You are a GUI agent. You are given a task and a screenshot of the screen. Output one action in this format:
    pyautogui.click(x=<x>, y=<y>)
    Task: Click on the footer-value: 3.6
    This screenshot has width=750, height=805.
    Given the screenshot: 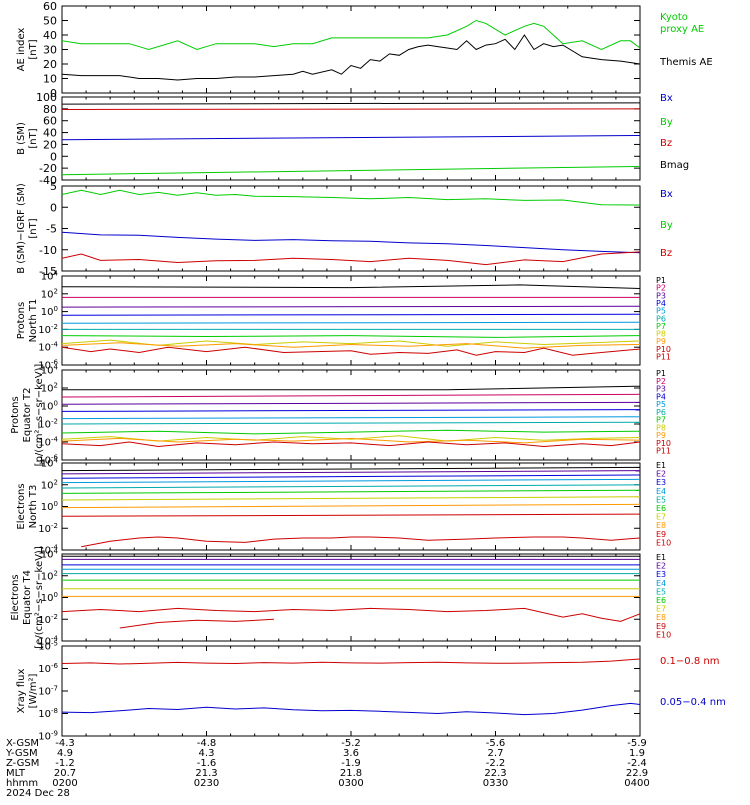 What is the action you would take?
    pyautogui.click(x=351, y=753)
    